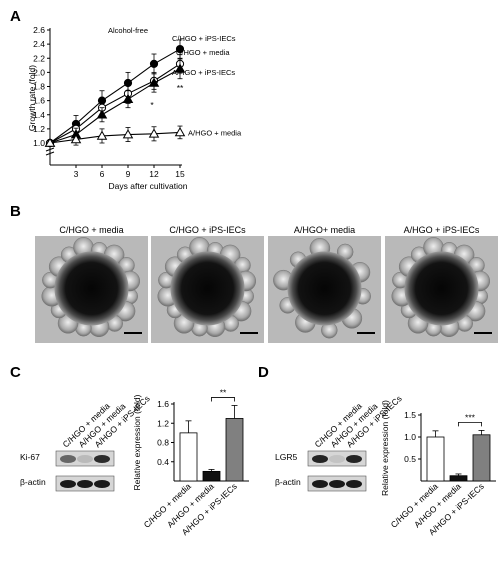 Image resolution: width=500 pixels, height=564 pixels. Describe the element at coordinates (263, 372) in the screenshot. I see `panel-d-letter: D` at that location.